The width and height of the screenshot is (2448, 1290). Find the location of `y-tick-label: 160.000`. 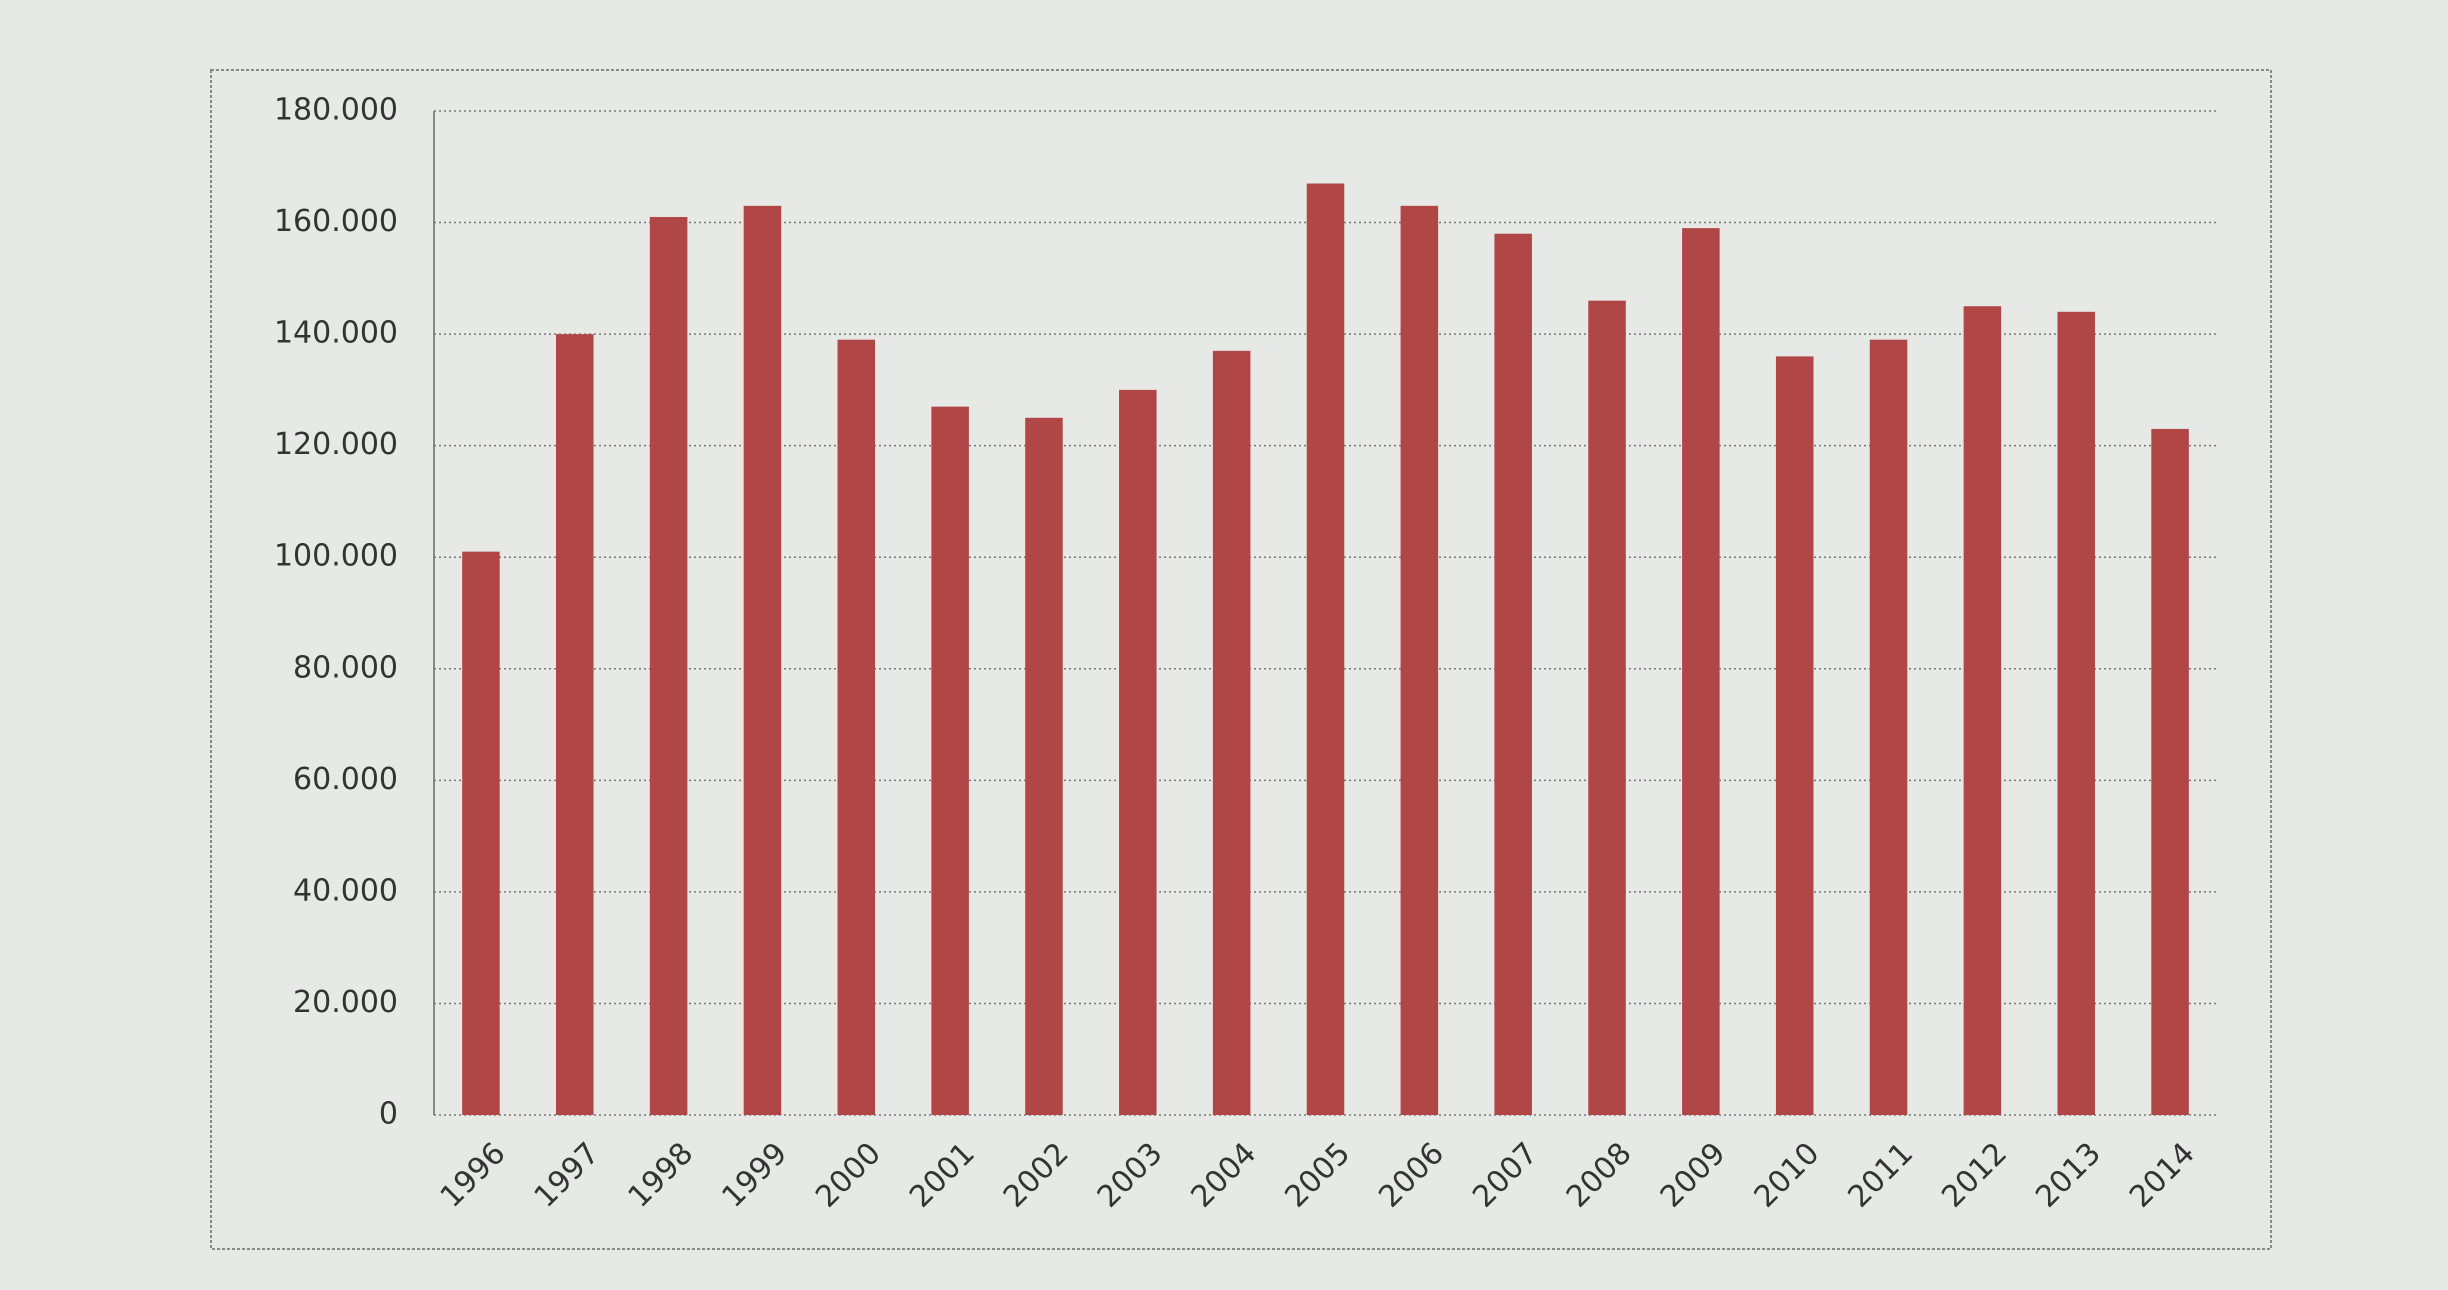

y-tick-label: 160.000 is located at coordinates (336, 221).